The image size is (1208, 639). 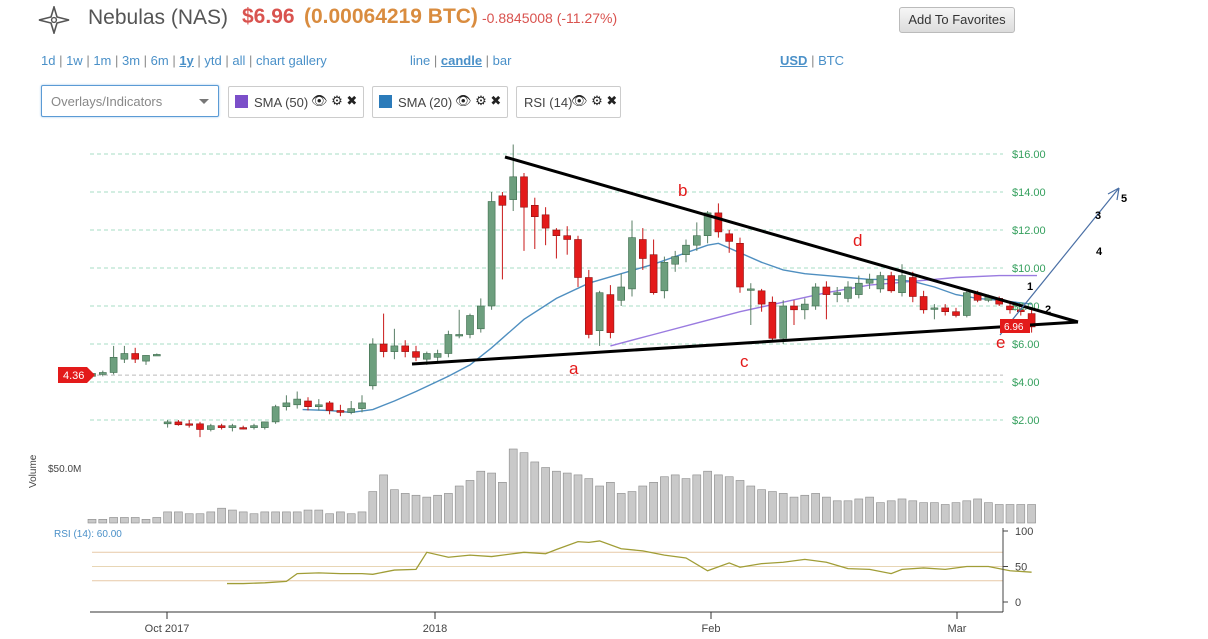 What do you see at coordinates (461, 60) in the screenshot?
I see `chart-type-link-candle: candle` at bounding box center [461, 60].